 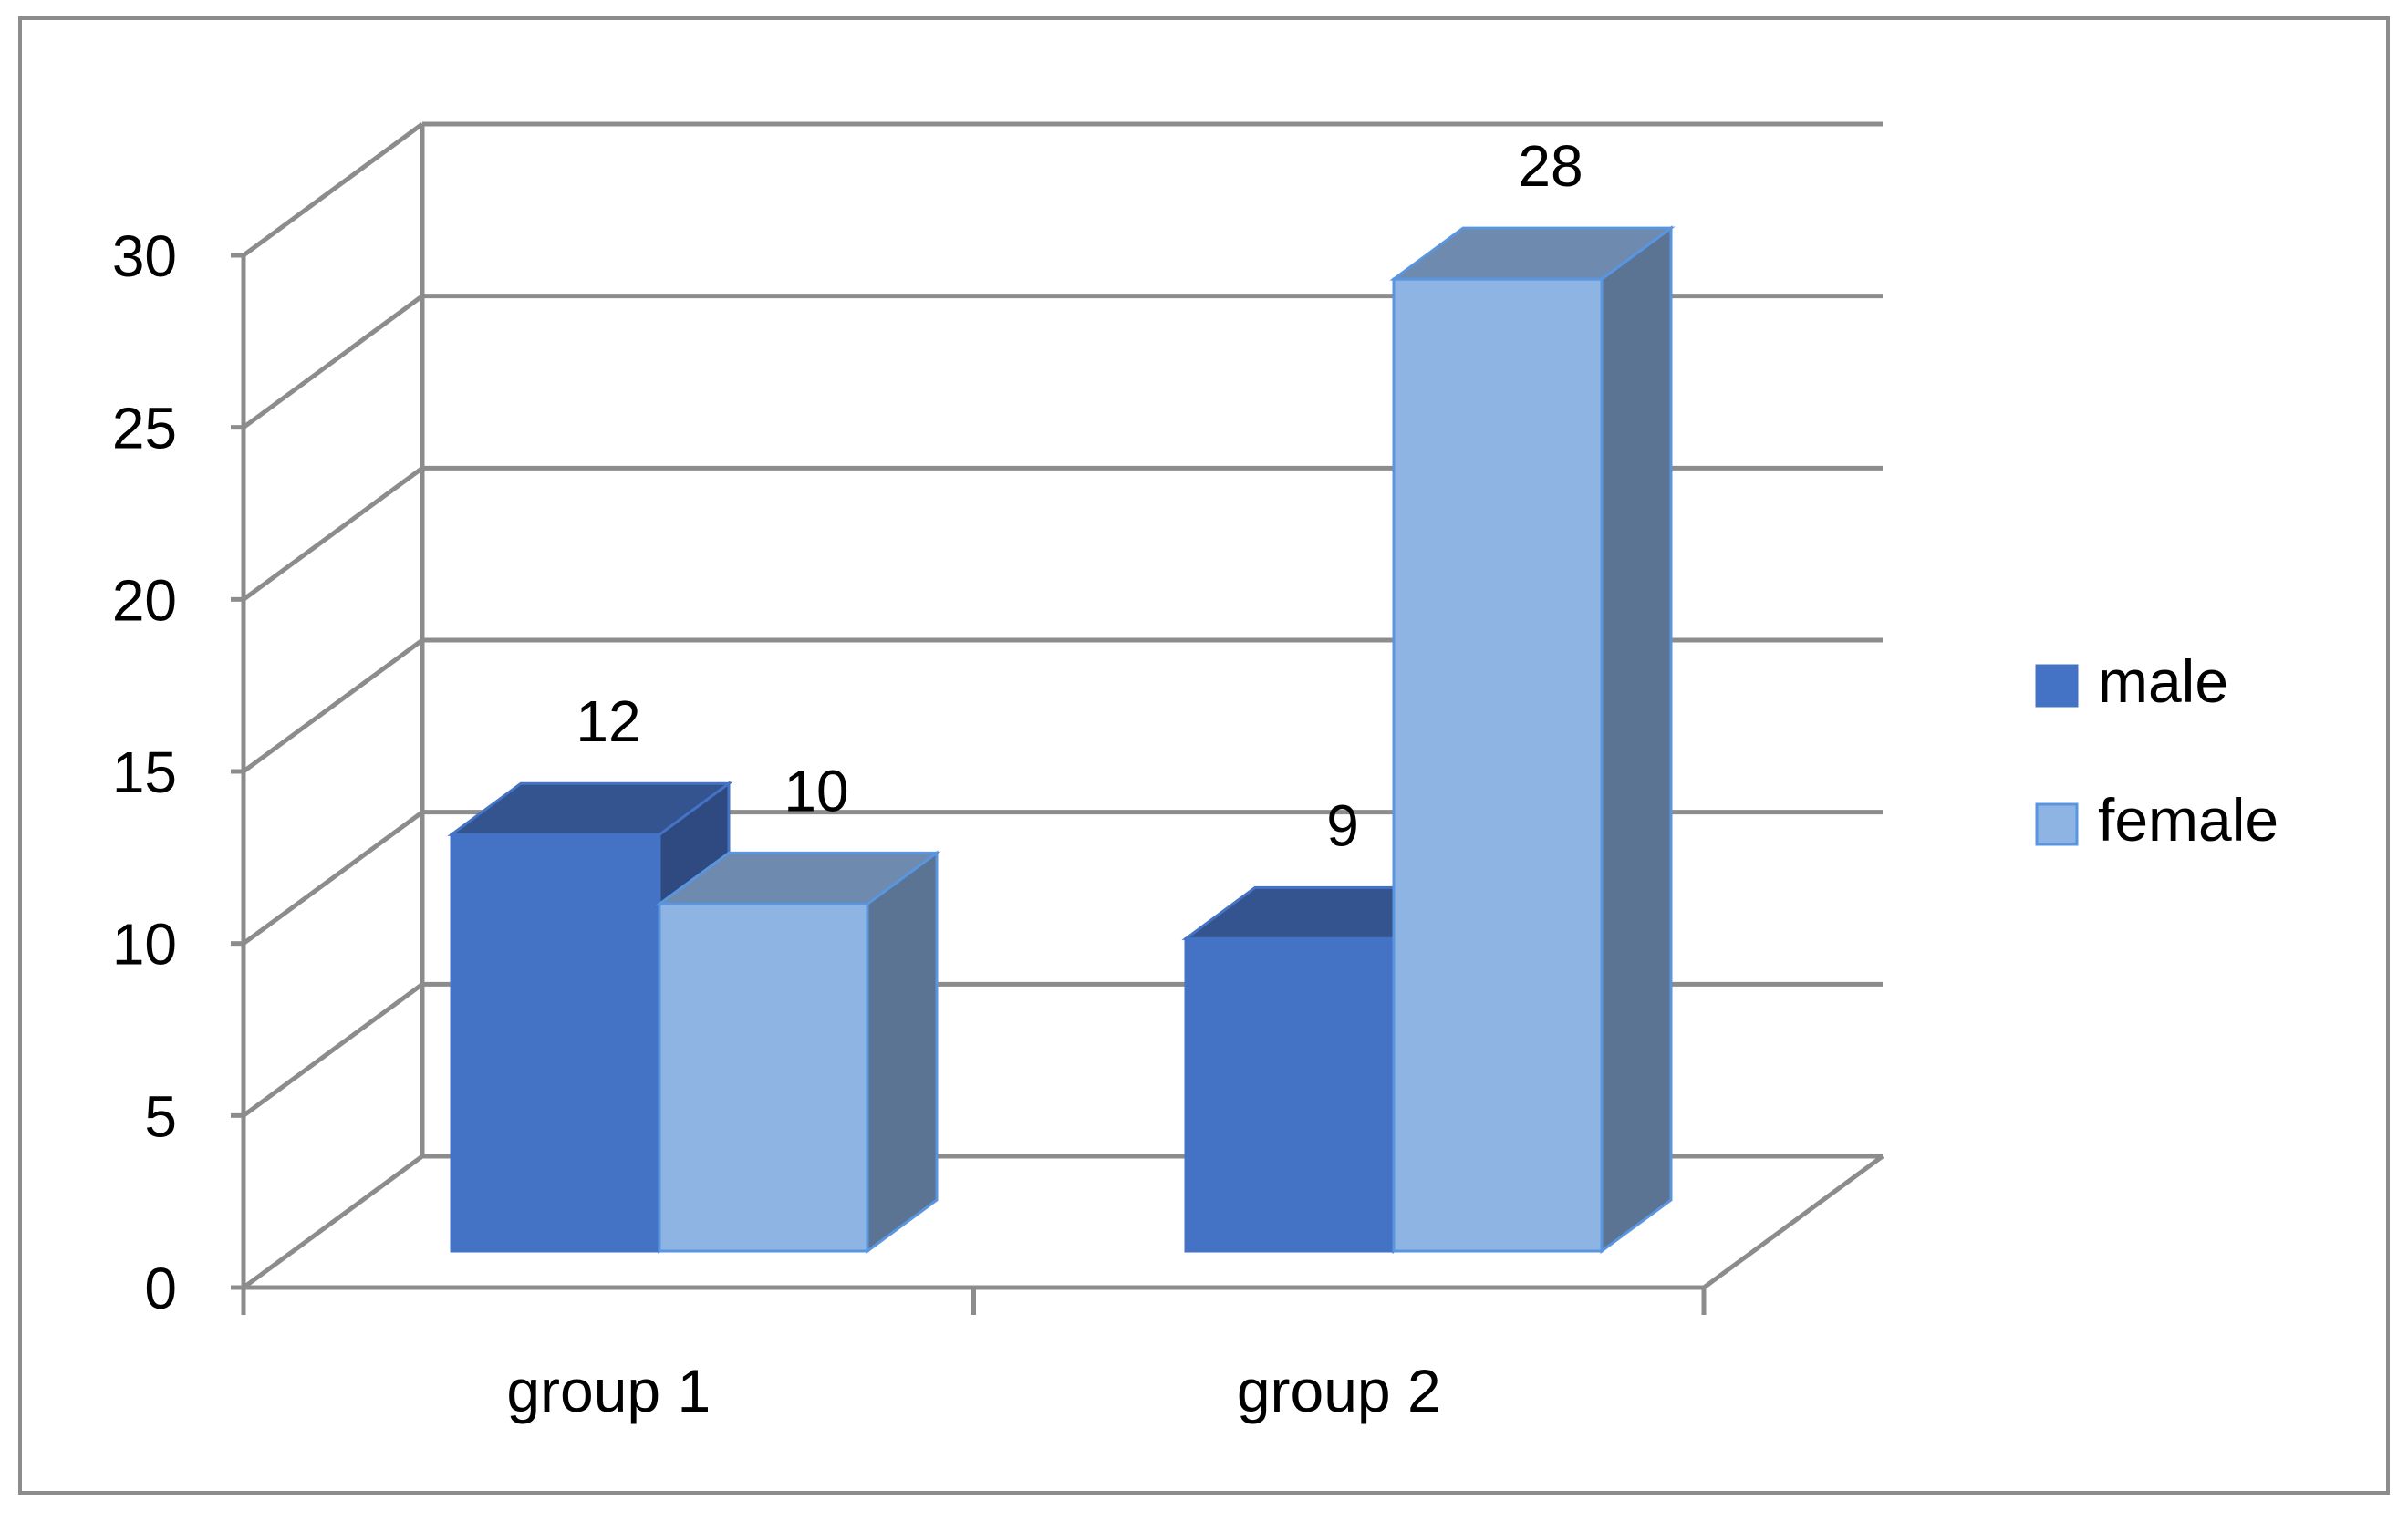 I want to click on legend-label: female, so click(x=2188, y=820).